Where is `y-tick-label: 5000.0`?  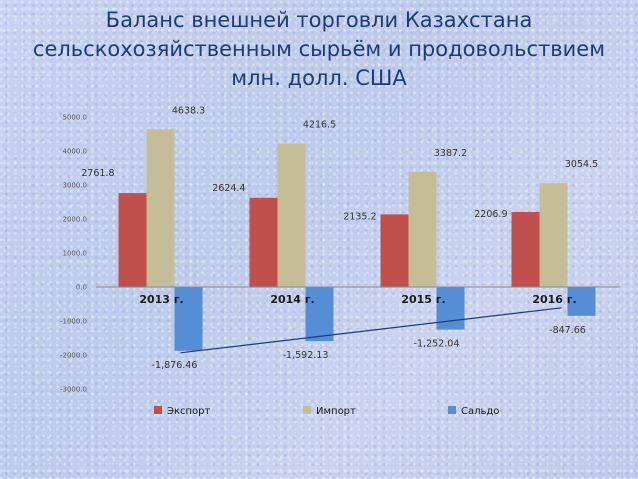 y-tick-label: 5000.0 is located at coordinates (75, 118).